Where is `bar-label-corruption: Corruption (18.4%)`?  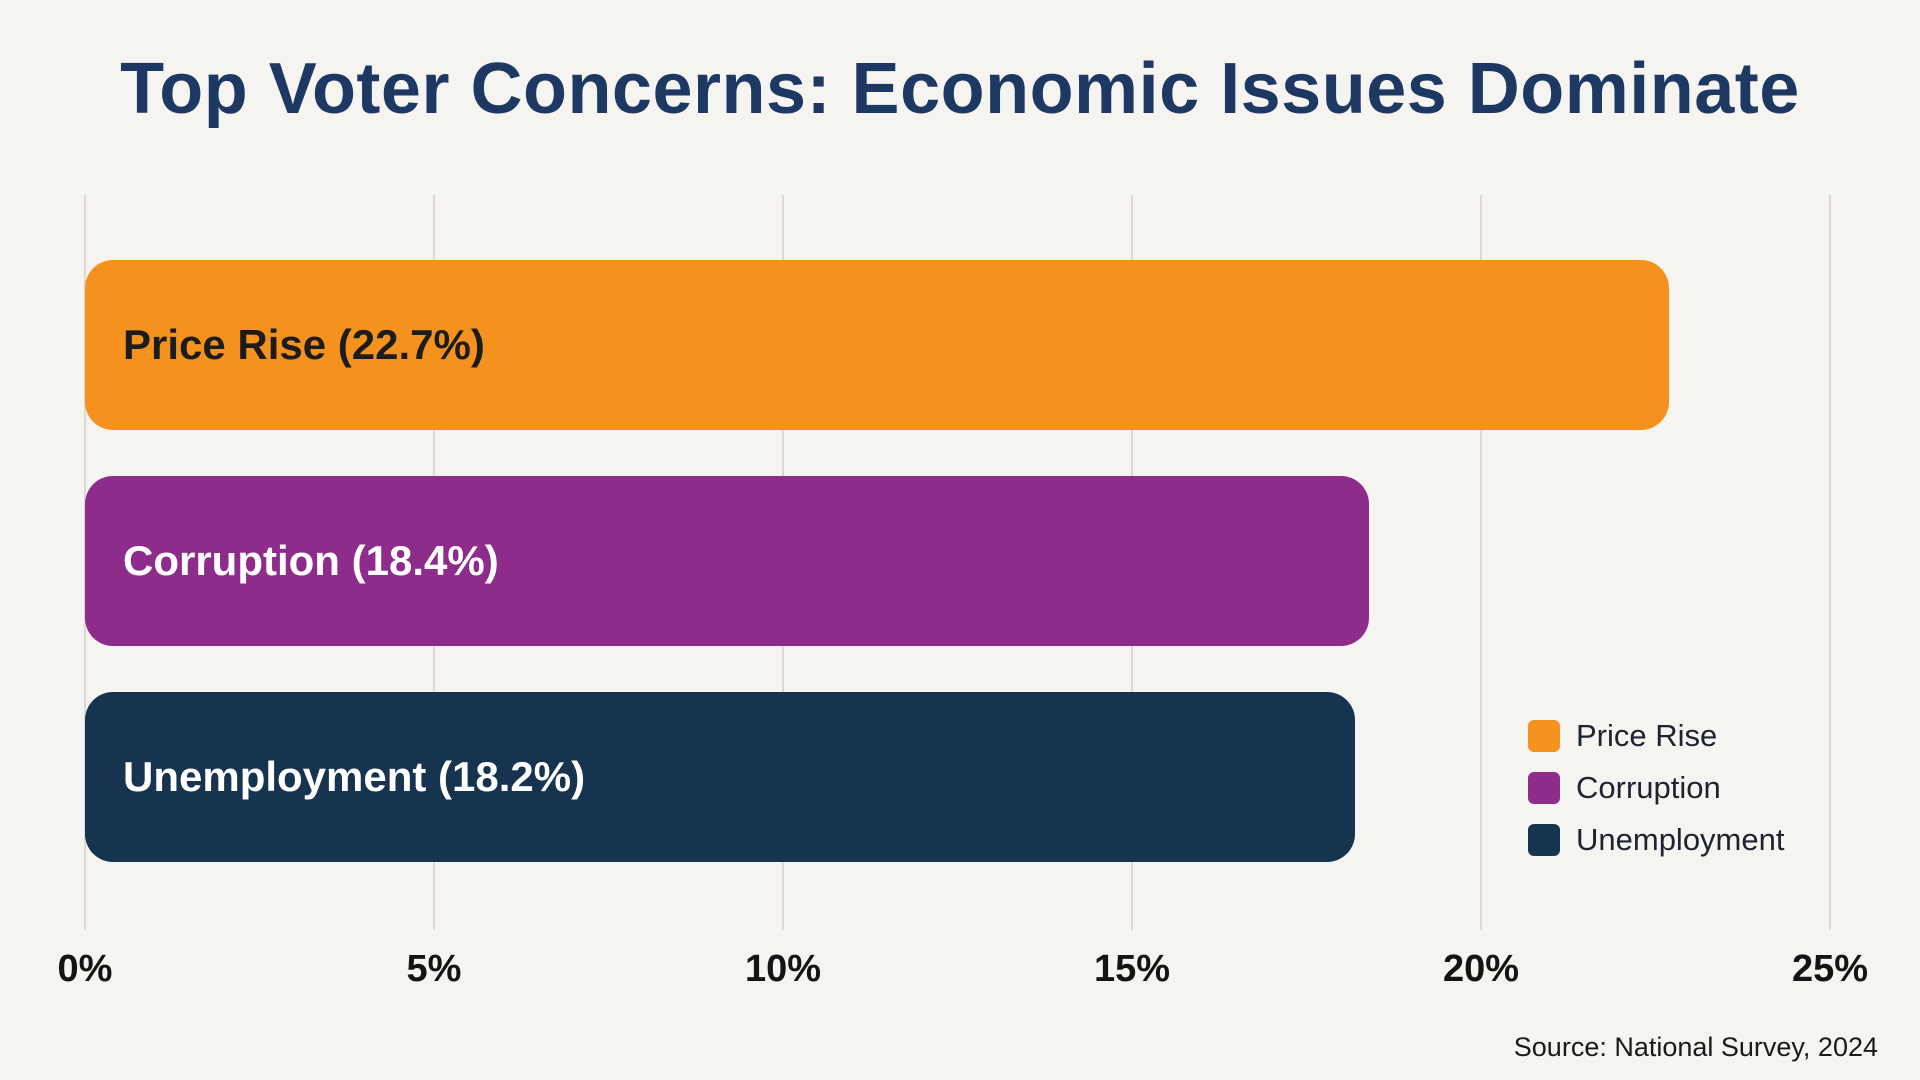 bar-label-corruption: Corruption (18.4%) is located at coordinates (311, 560).